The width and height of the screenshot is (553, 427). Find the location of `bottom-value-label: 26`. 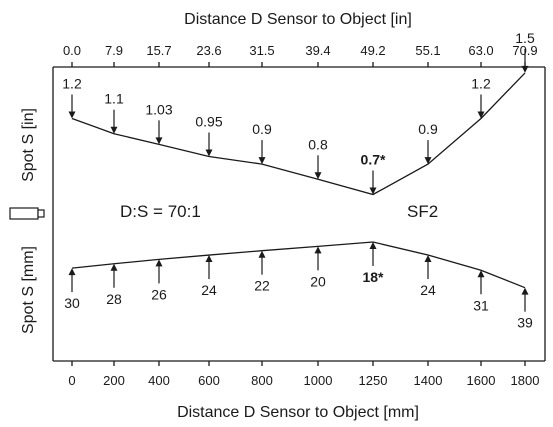

bottom-value-label: 26 is located at coordinates (159, 294).